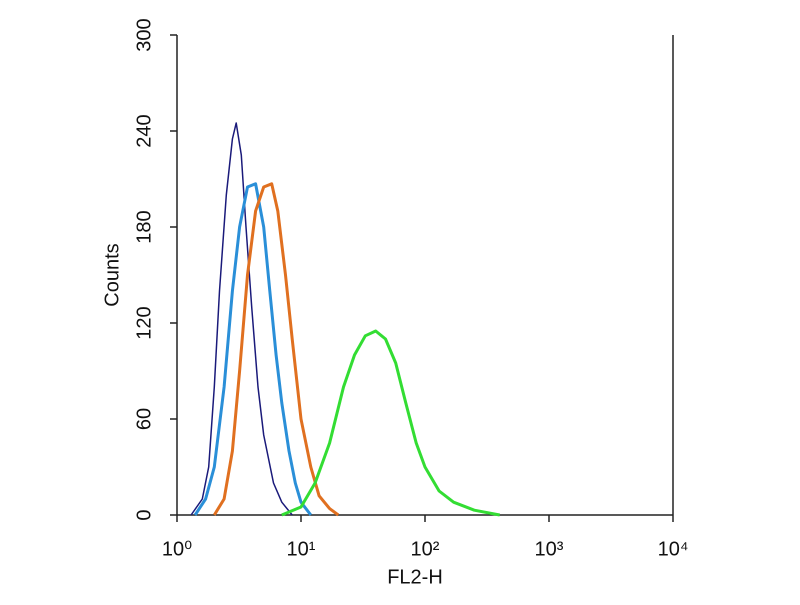  I want to click on y-tick-label: 240, so click(144, 130).